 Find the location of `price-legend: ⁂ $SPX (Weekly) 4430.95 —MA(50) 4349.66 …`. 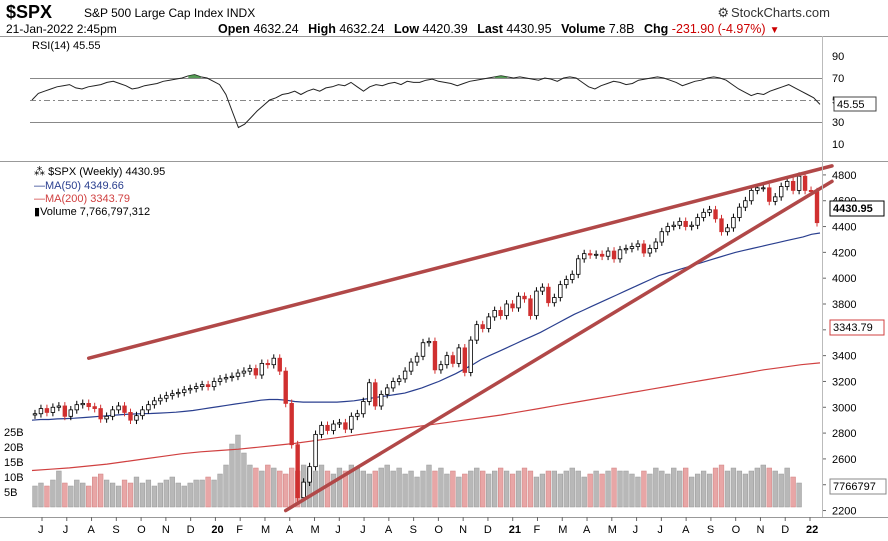

price-legend: ⁂ $SPX (Weekly) 4430.95 —MA(50) 4349.66 … is located at coordinates (99, 192).